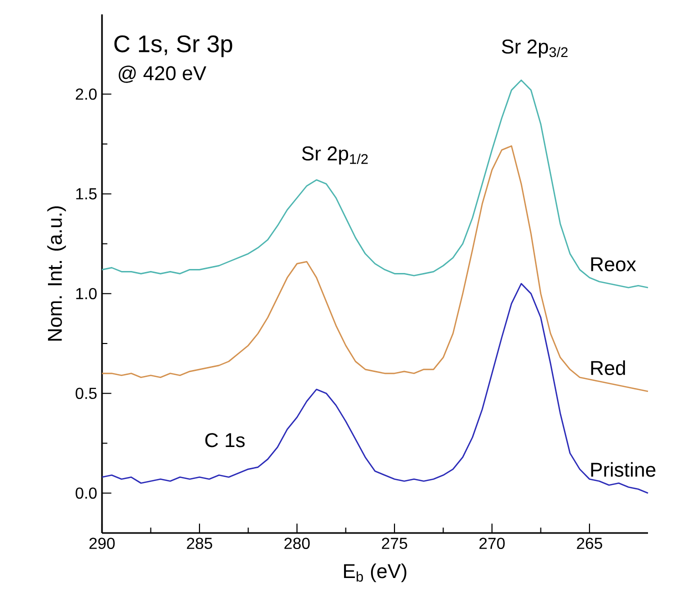 This screenshot has width=679, height=604. I want to click on text: C 1s, Sr 3p, so click(173, 46).